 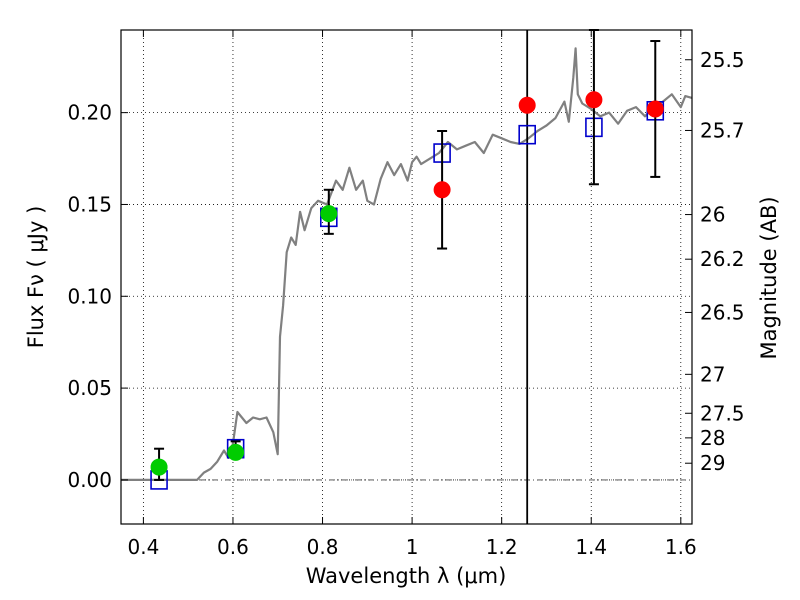 What do you see at coordinates (712, 438) in the screenshot?
I see `y2-tick-label: 28` at bounding box center [712, 438].